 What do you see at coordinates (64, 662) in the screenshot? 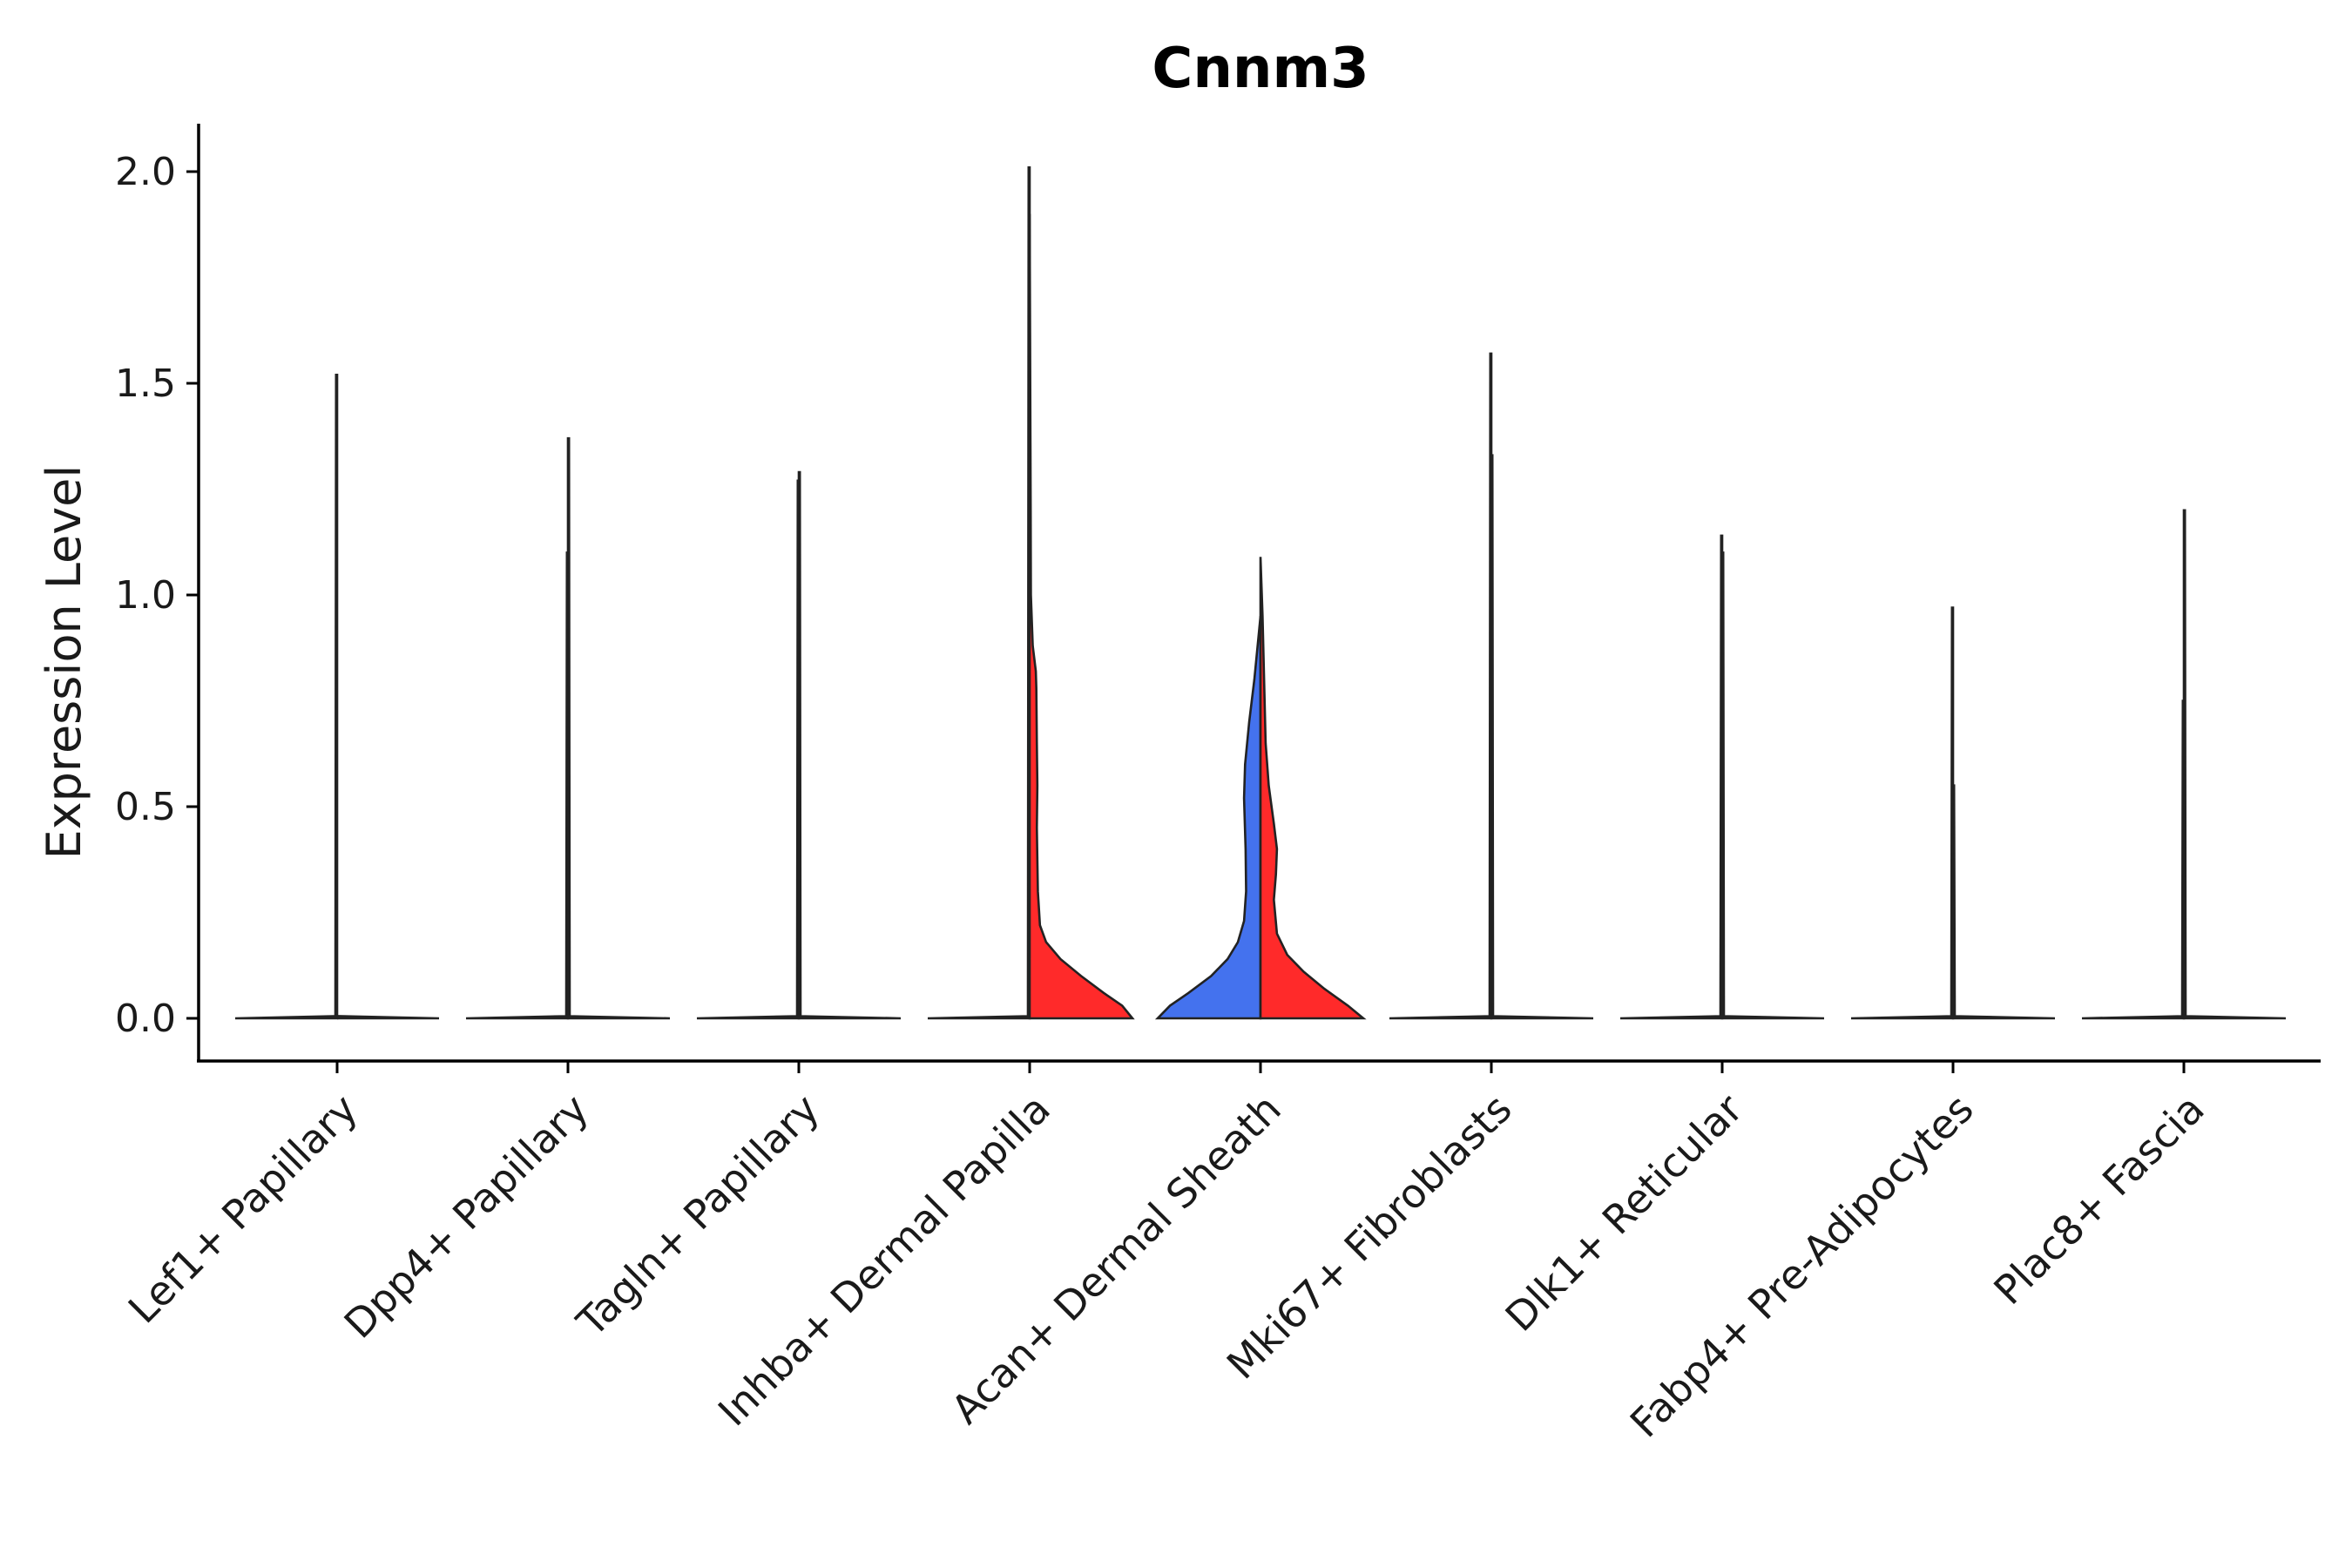
I see `y-axis-label: Expression Level` at bounding box center [64, 662].